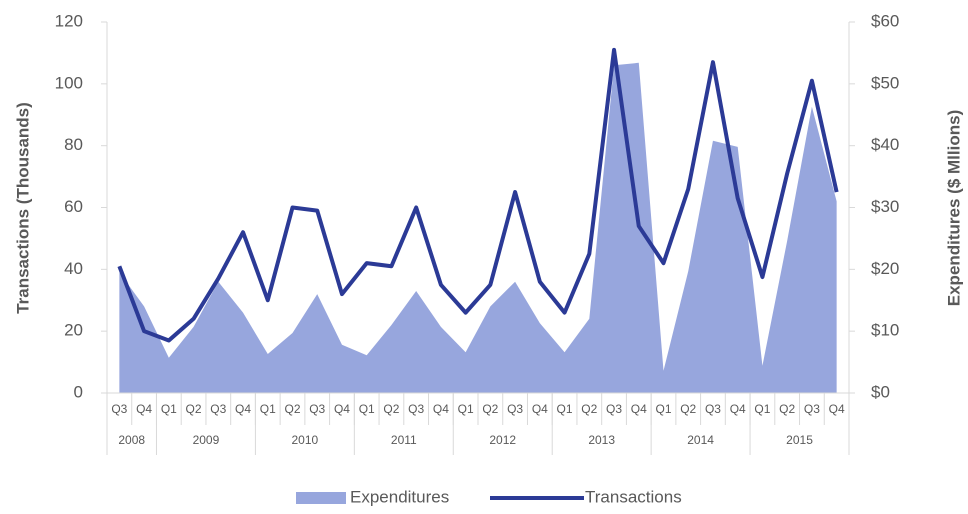 Image resolution: width=968 pixels, height=514 pixels. Describe the element at coordinates (321, 498) in the screenshot. I see `legend-swatch` at that location.